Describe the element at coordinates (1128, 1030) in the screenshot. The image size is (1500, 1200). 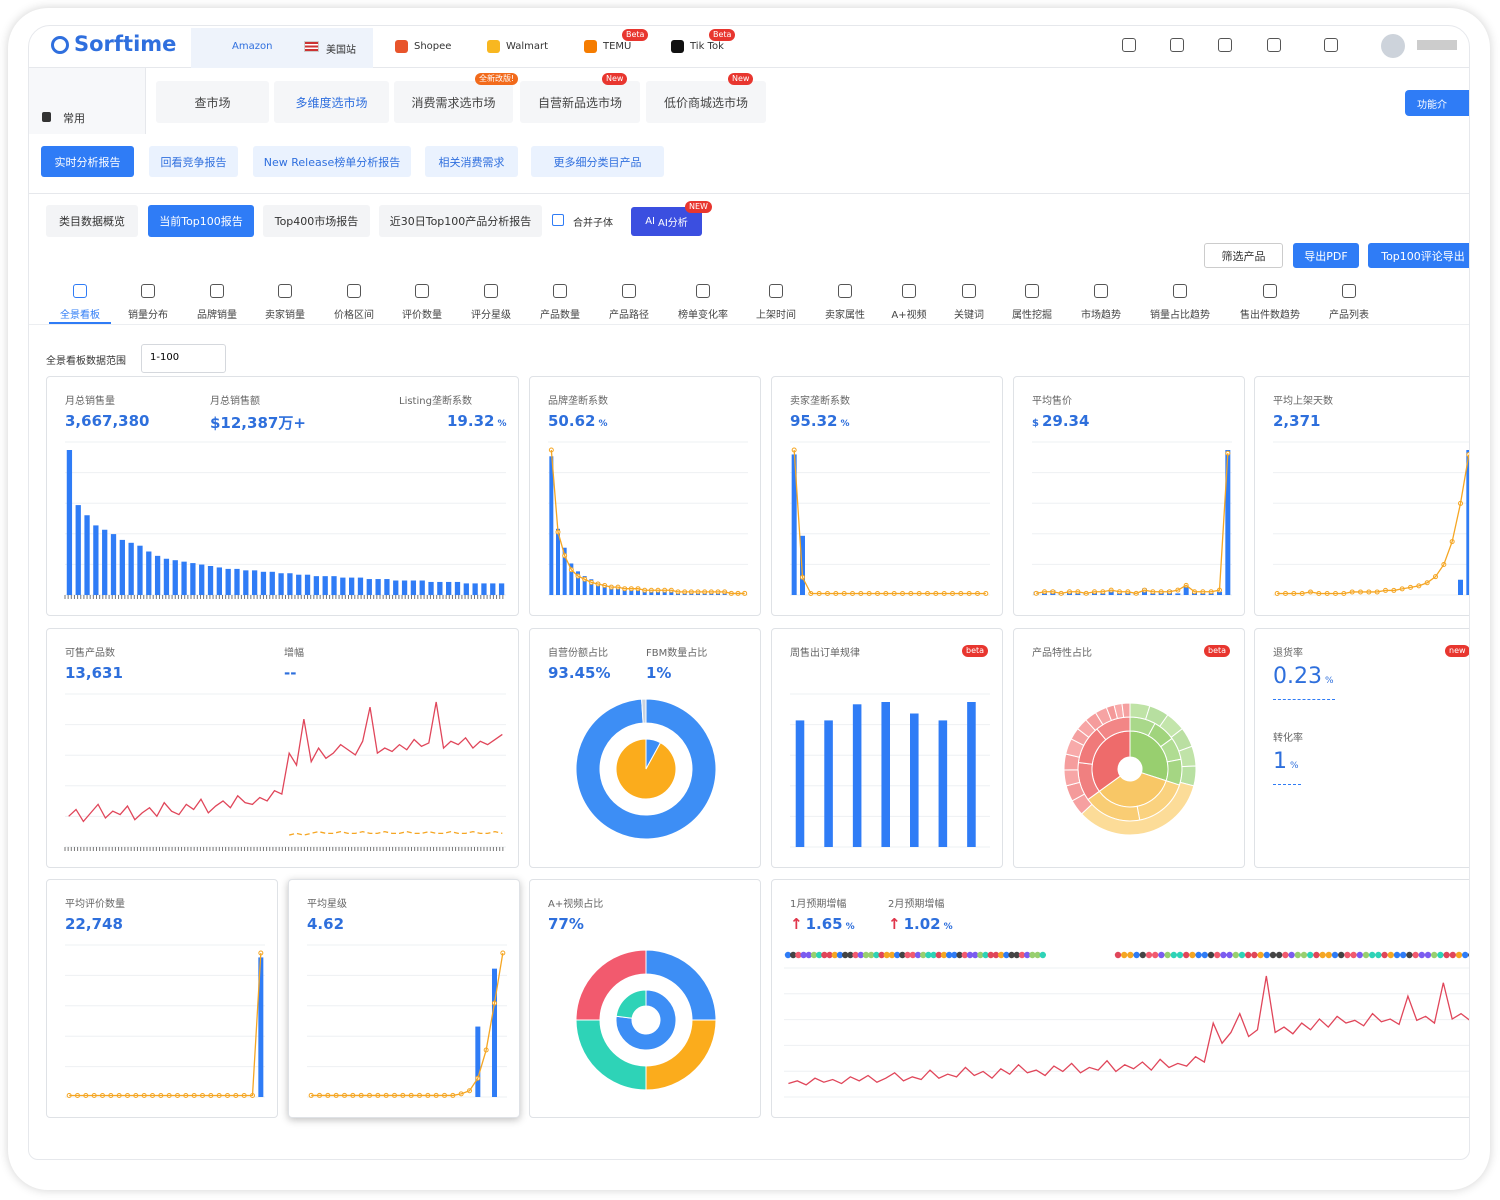
I see `line` at that location.